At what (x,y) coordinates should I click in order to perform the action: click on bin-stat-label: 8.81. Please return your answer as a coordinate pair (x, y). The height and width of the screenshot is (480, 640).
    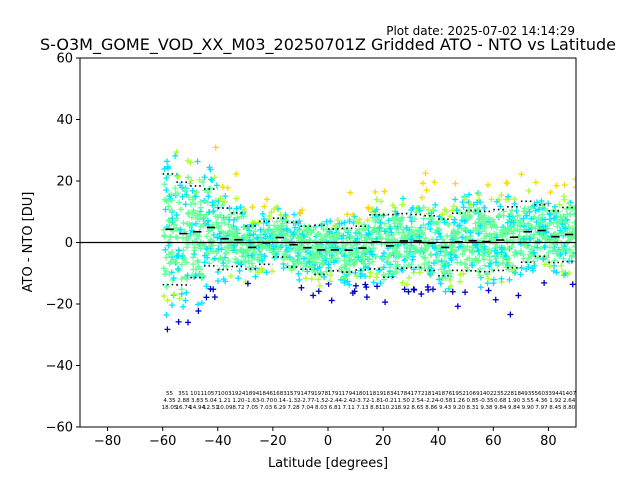
    Looking at the image, I should click on (376, 408).